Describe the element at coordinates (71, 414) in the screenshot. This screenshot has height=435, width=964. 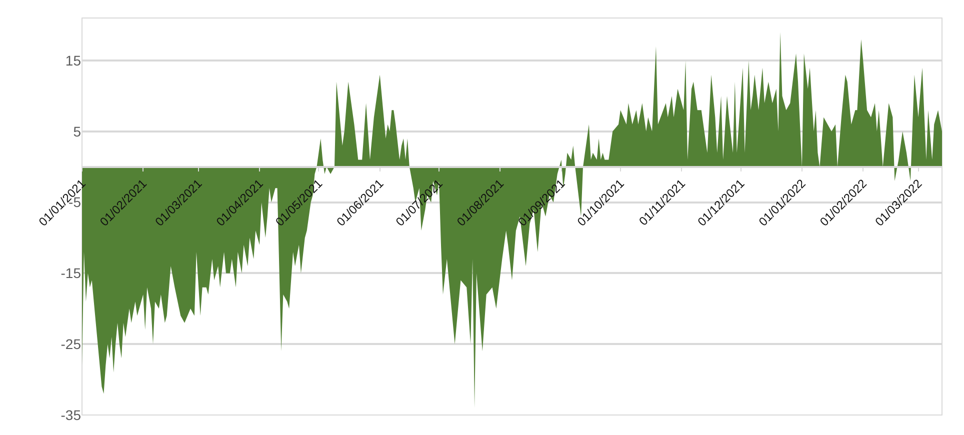
I see `y-tick-label: -35` at that location.